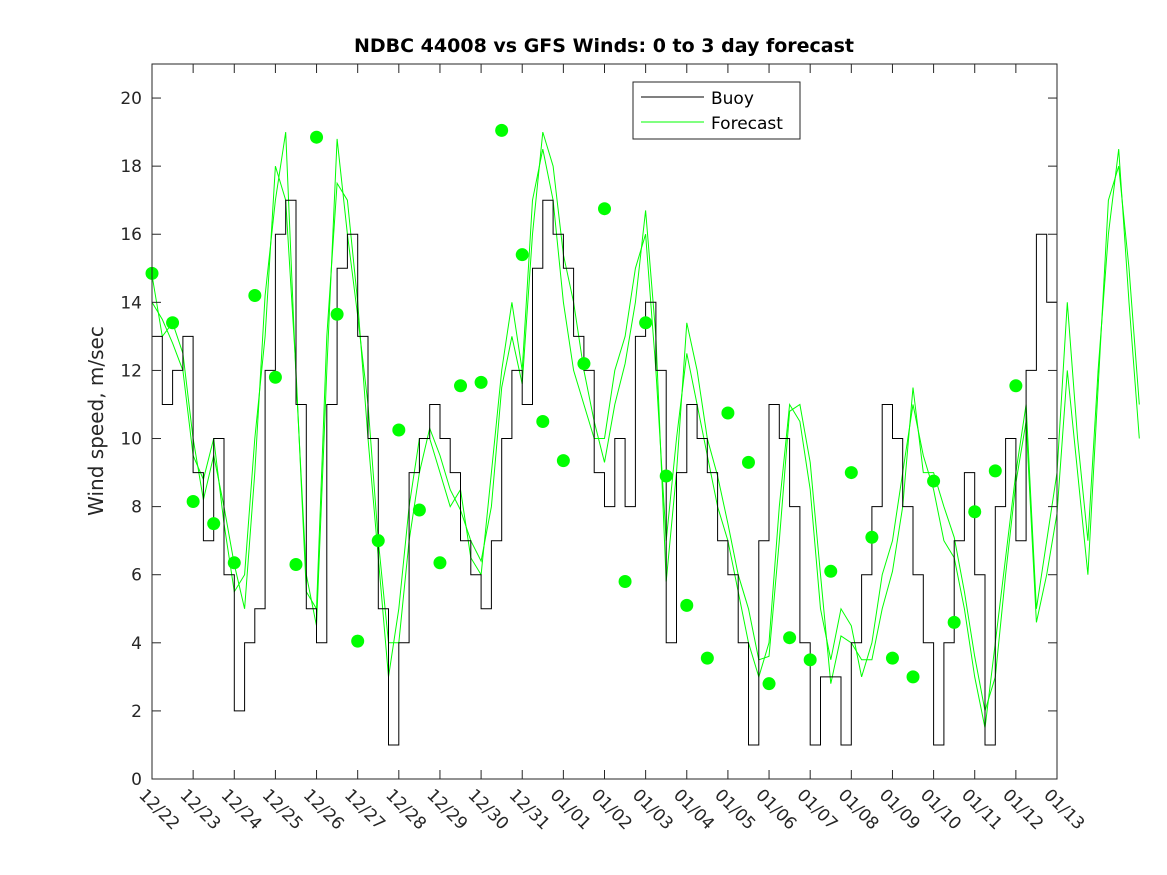 Image resolution: width=1167 pixels, height=875 pixels. What do you see at coordinates (136, 712) in the screenshot?
I see `y-tick-label: 2` at bounding box center [136, 712].